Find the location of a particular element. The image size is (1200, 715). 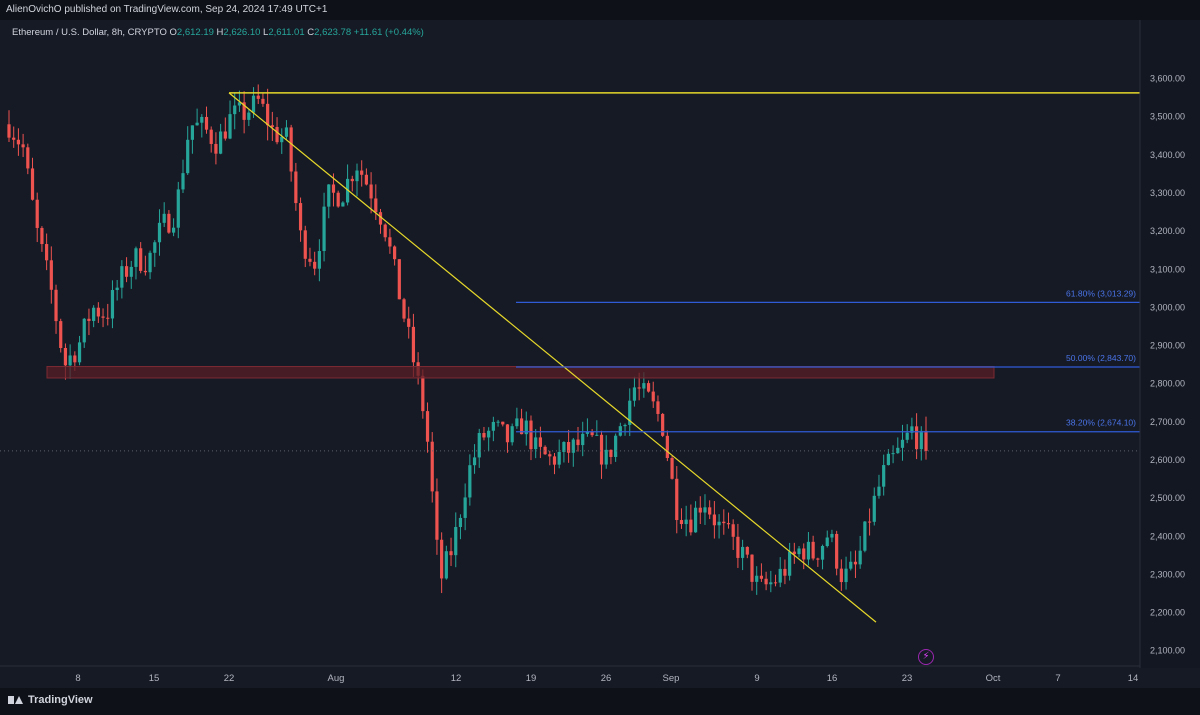

open-label: O is located at coordinates (173, 32).